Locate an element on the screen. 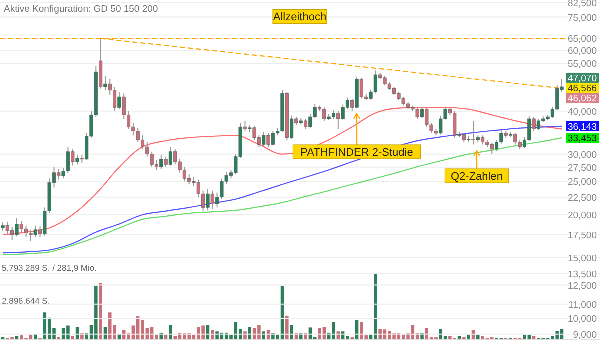 The width and height of the screenshot is (600, 340). annotation: 5.793.289 S. / 281,9 Mio. is located at coordinates (49, 268).